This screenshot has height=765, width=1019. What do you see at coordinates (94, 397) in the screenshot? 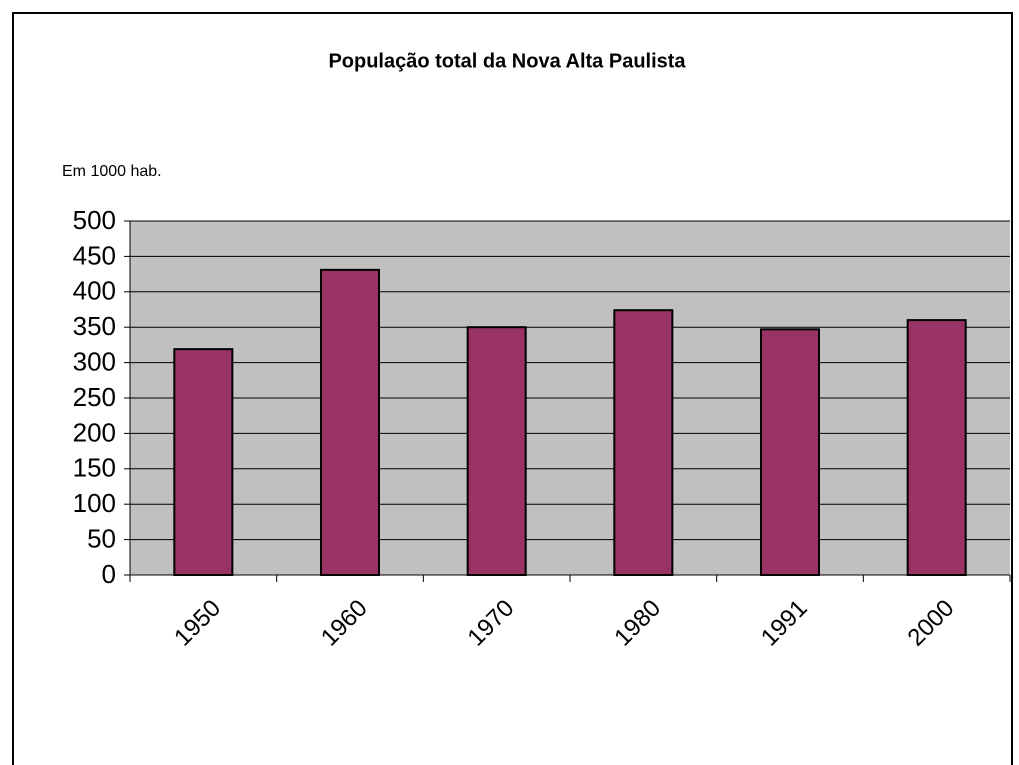
I see `y-tick-label: 250` at bounding box center [94, 397].